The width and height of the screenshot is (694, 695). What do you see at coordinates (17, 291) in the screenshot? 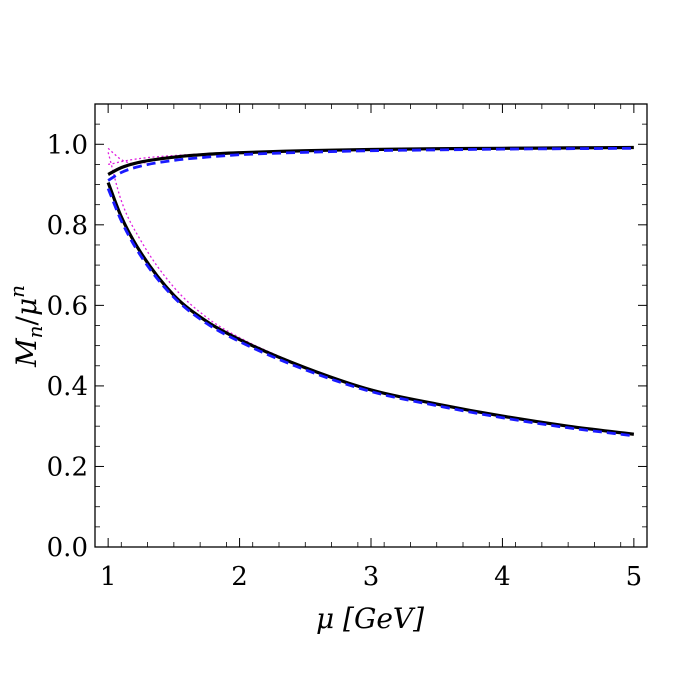
I see `y-axis-title-sup: n` at bounding box center [17, 291].